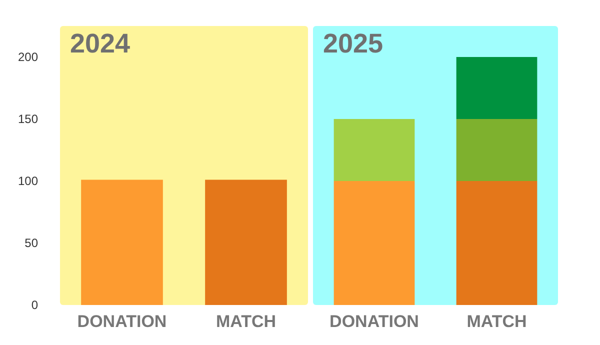 The width and height of the screenshot is (600, 345). What do you see at coordinates (28, 57) in the screenshot?
I see `y-tick-label: 200` at bounding box center [28, 57].